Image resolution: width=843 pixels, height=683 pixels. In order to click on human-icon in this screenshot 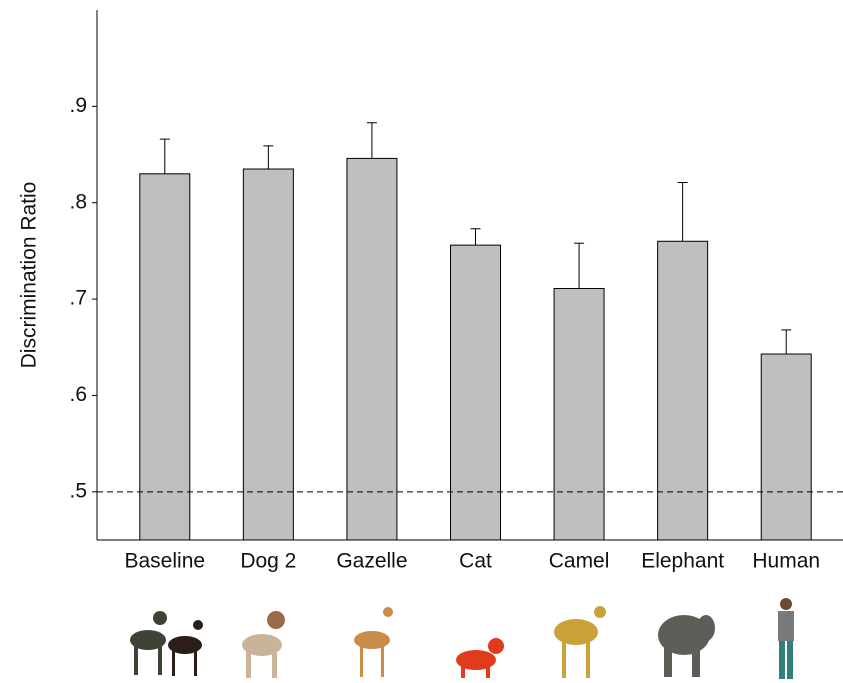, I will do `click(786, 638)`.